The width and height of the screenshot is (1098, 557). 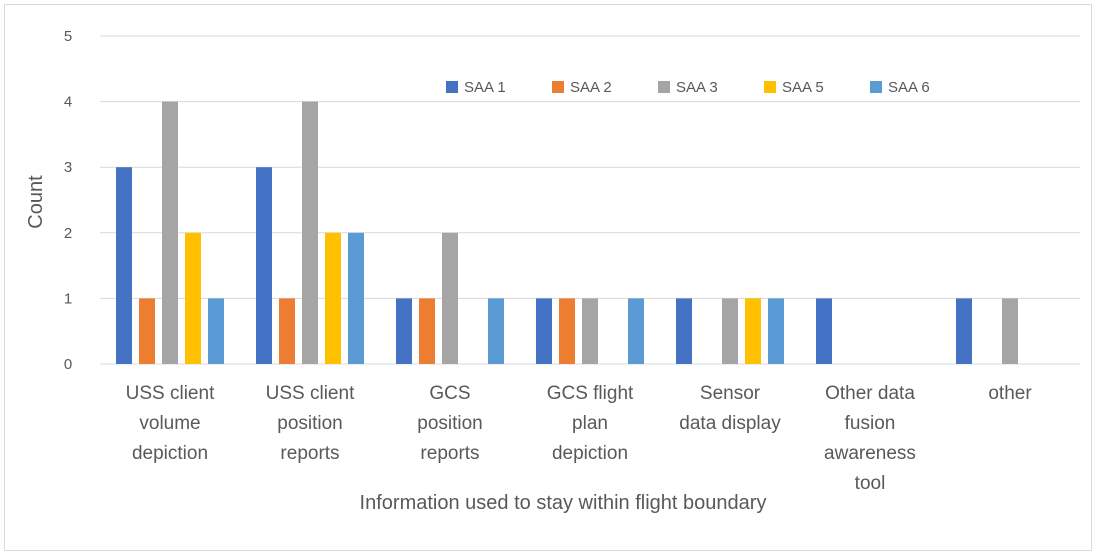 I want to click on legend-label: SAA 3, so click(x=697, y=87).